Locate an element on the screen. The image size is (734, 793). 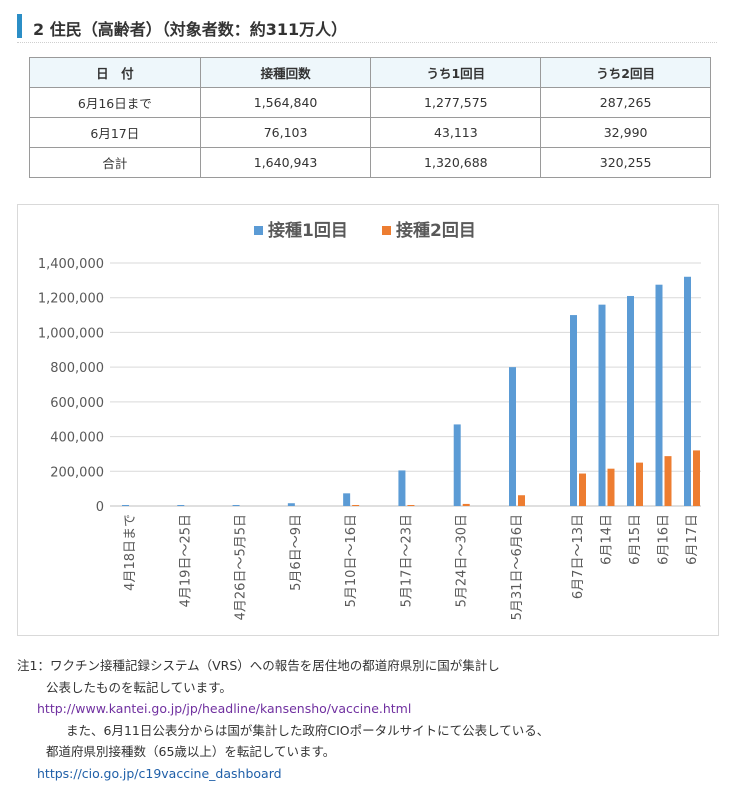
header-date: 日 付 is located at coordinates (115, 72).